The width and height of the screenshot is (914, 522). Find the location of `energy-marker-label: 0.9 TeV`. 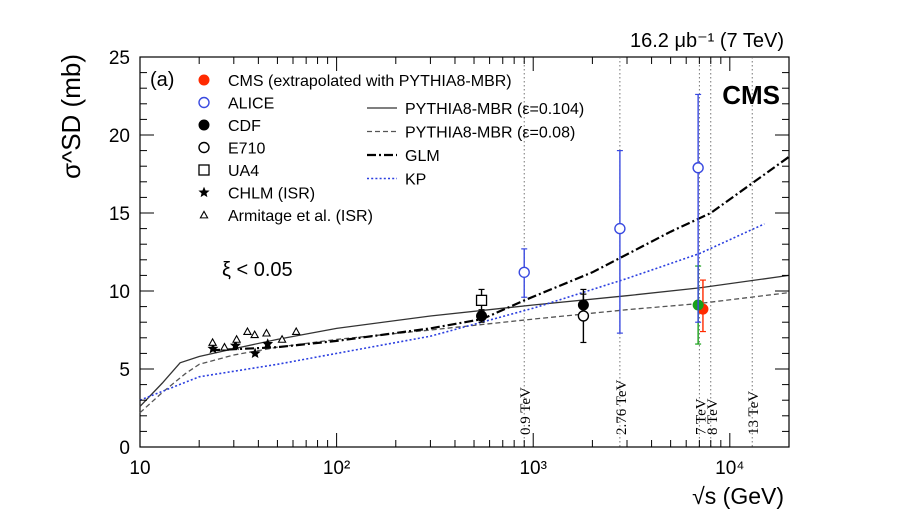

energy-marker-label: 0.9 TeV is located at coordinates (526, 411).